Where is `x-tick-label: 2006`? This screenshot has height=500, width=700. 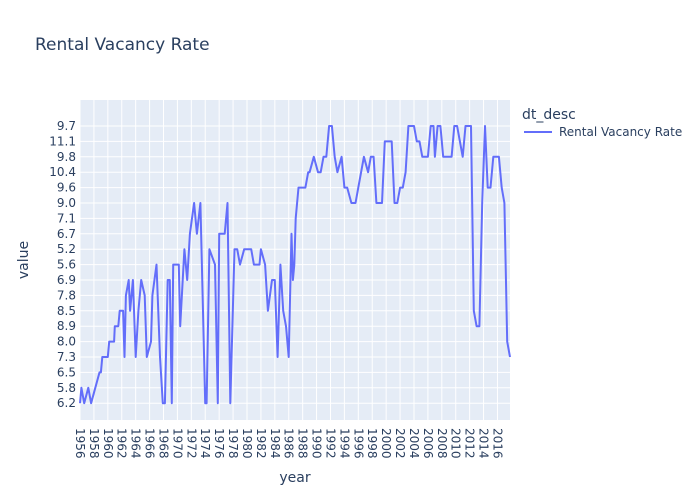
x-tick-label: 2006 is located at coordinates (428, 443).